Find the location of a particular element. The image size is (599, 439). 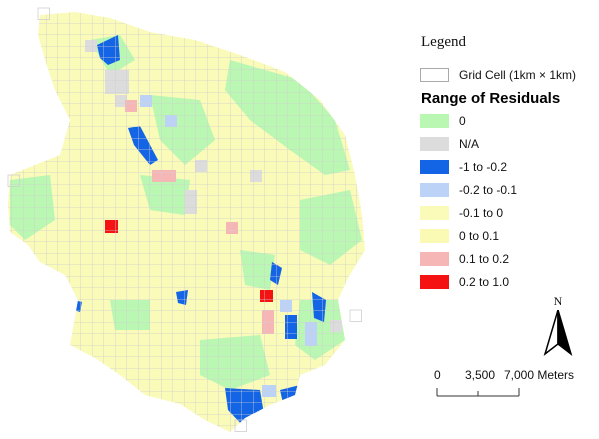

grid-cell-label: Grid Cell (1km × 1km) is located at coordinates (518, 75).